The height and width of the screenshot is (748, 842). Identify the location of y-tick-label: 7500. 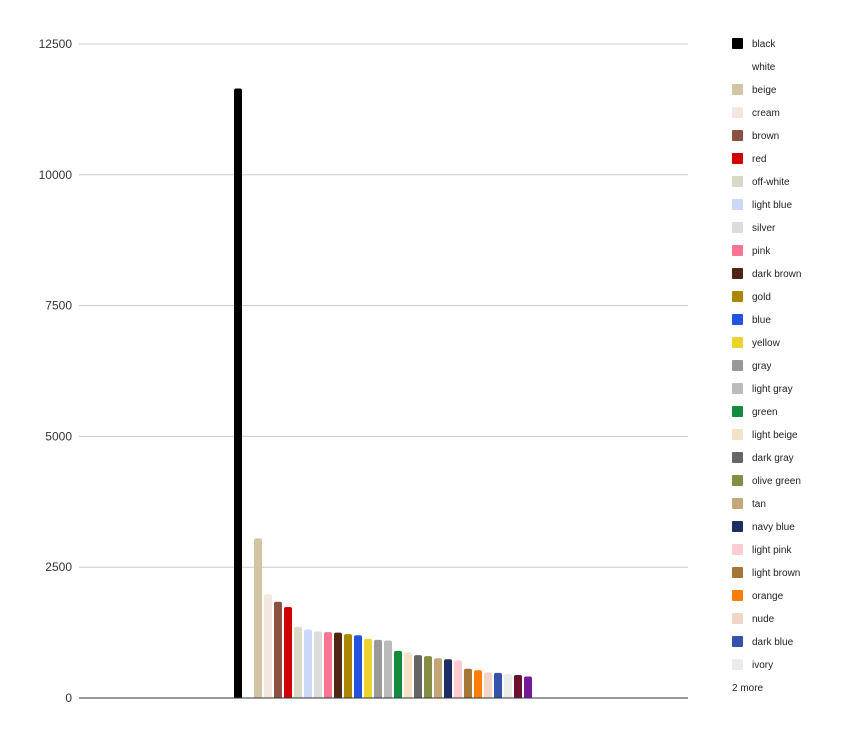
(58, 306).